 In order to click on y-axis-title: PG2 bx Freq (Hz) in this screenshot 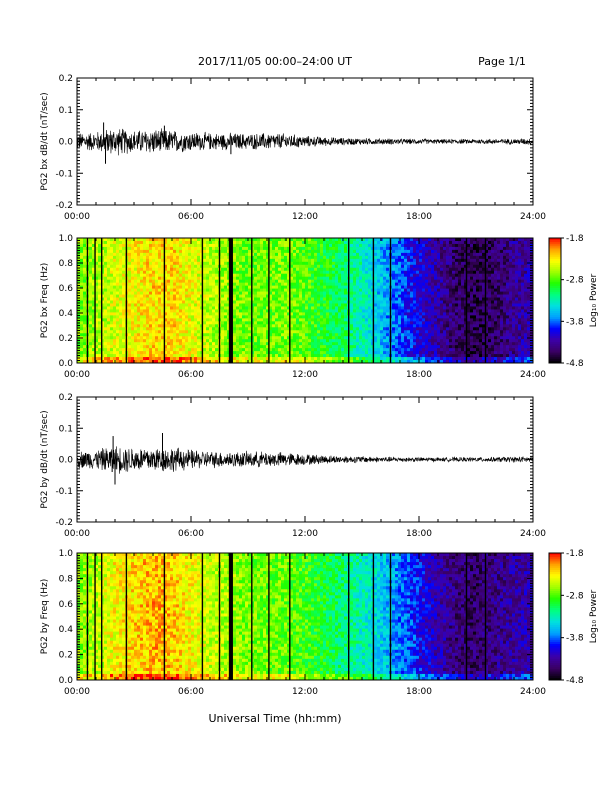, I will do `click(45, 301)`.